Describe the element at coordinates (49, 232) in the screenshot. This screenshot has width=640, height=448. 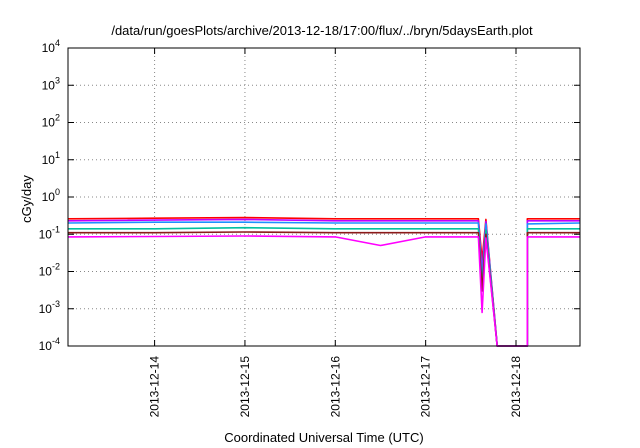
I see `y-tick-label: 10⁻¹` at that location.